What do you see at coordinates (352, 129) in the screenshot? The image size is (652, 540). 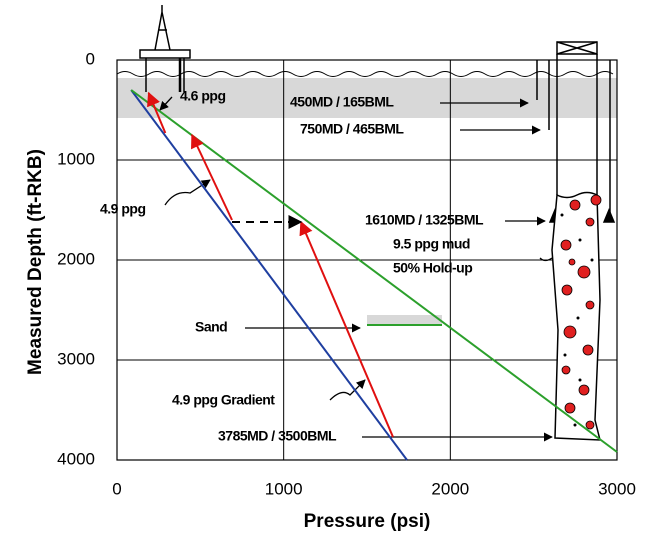 I see `annotation: 750MD / 465BML` at bounding box center [352, 129].